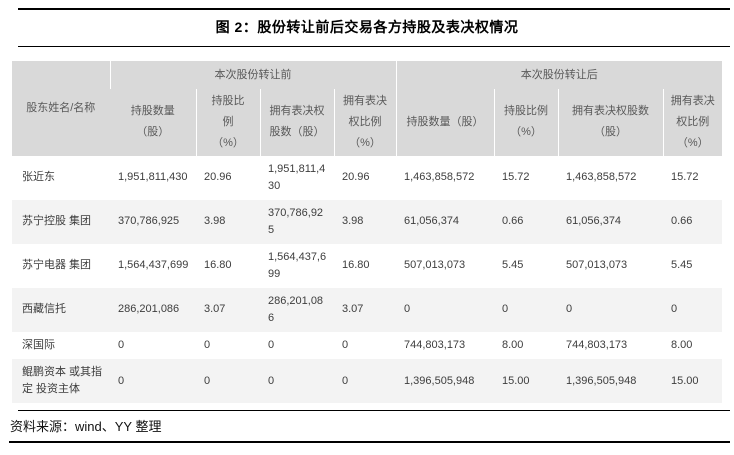 This screenshot has width=734, height=455. I want to click on figure-title: 图 2：股份转让前后交易各方持股及表决权情况, so click(367, 27).